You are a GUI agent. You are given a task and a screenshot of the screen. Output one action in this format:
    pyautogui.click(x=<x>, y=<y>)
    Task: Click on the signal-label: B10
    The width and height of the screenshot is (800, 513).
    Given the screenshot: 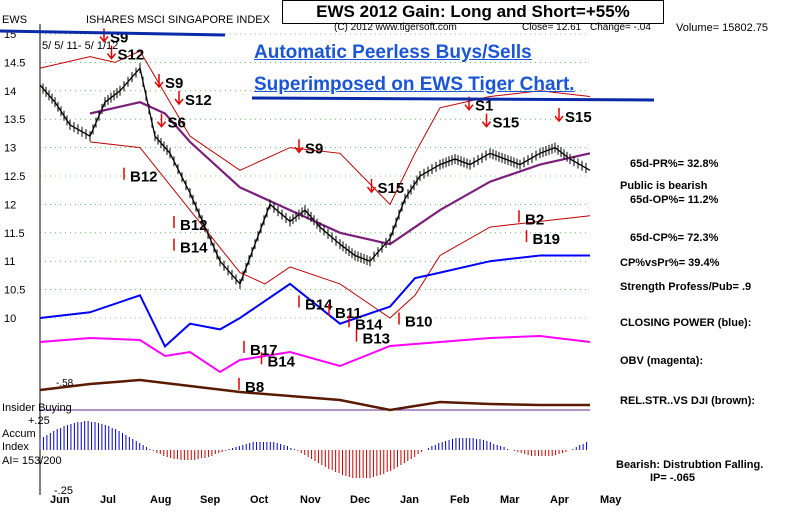 What is the action you would take?
    pyautogui.click(x=419, y=322)
    